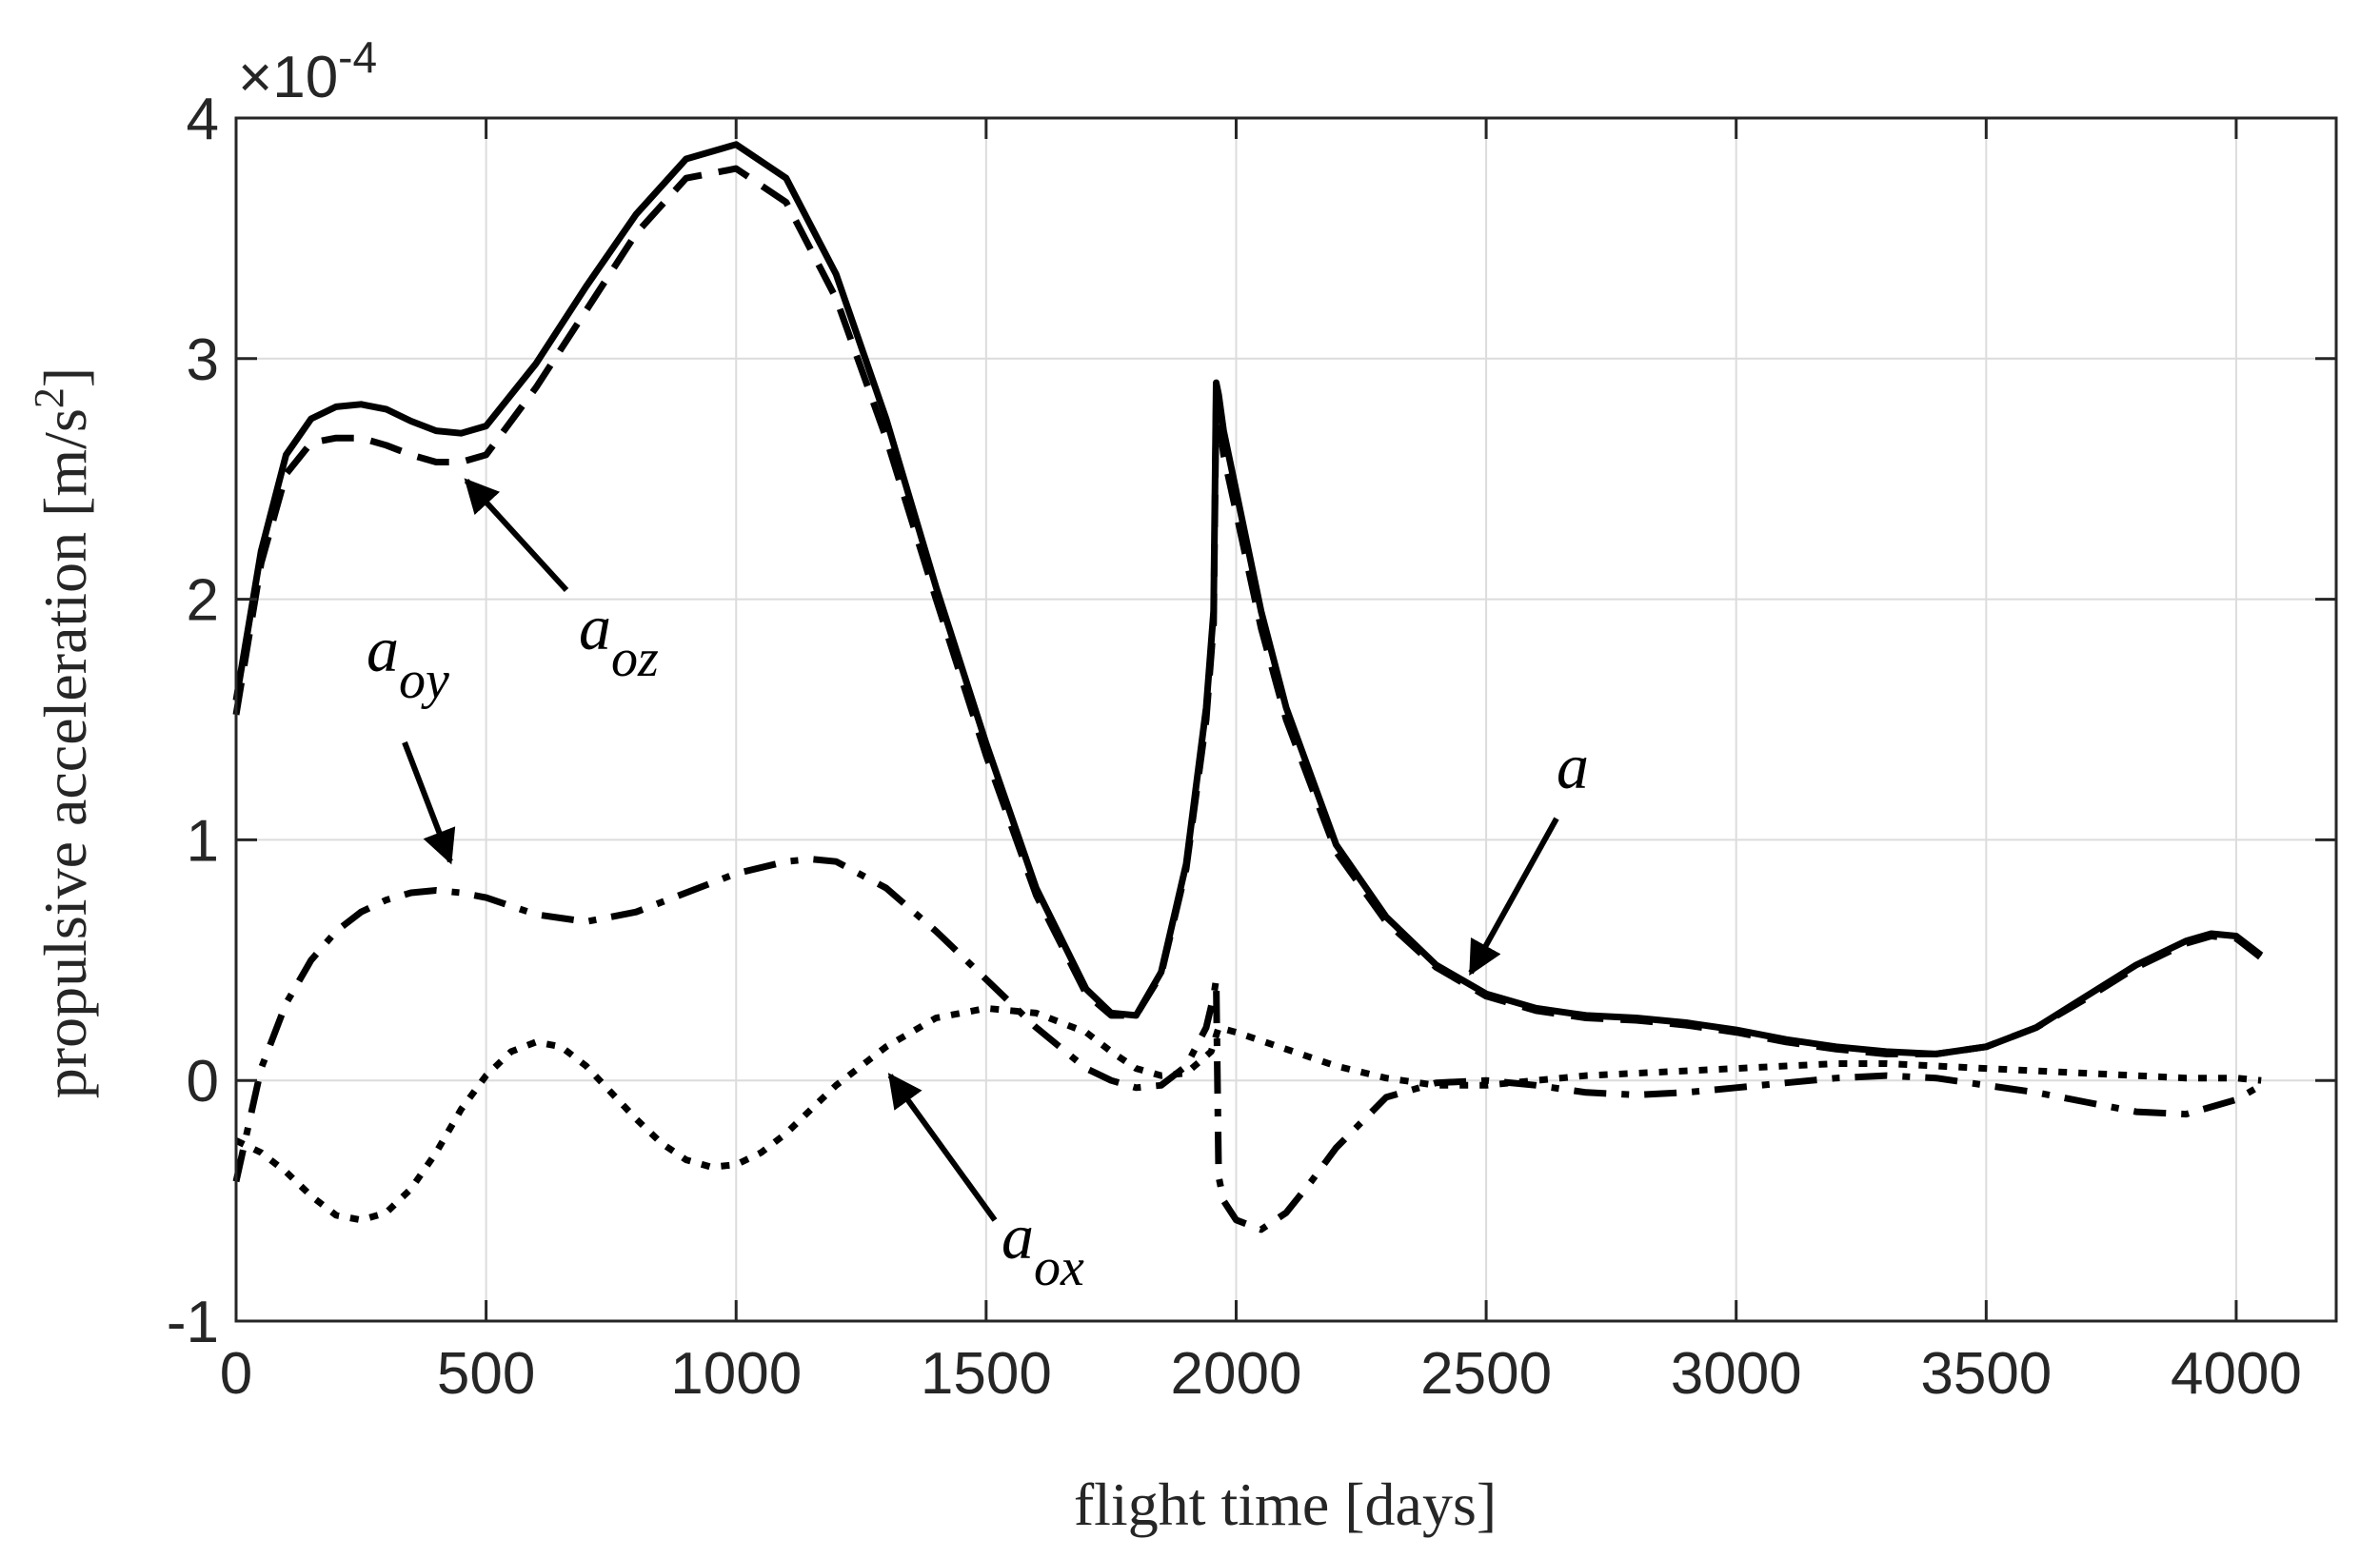 This screenshot has height=1559, width=2380. I want to click on x-tick-label: 500, so click(486, 1374).